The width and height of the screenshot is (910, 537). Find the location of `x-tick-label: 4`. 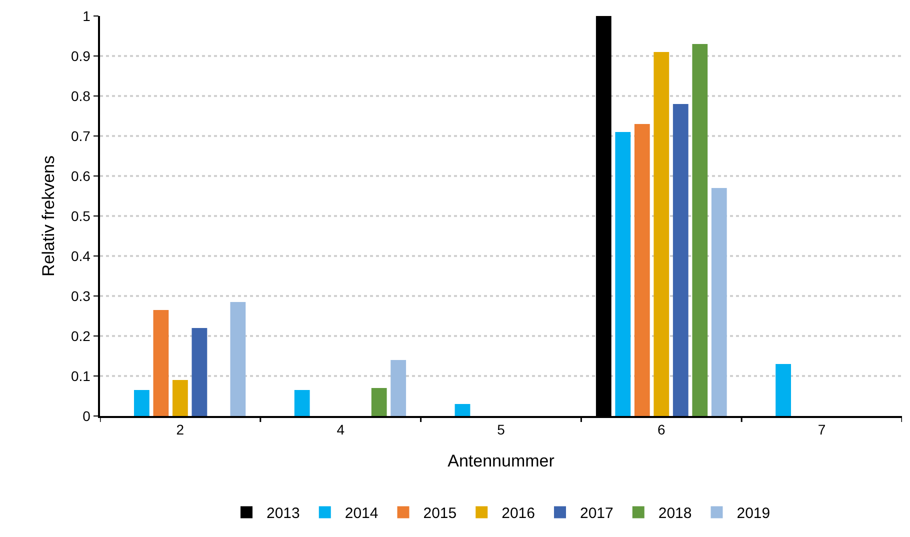

x-tick-label: 4 is located at coordinates (340, 430).